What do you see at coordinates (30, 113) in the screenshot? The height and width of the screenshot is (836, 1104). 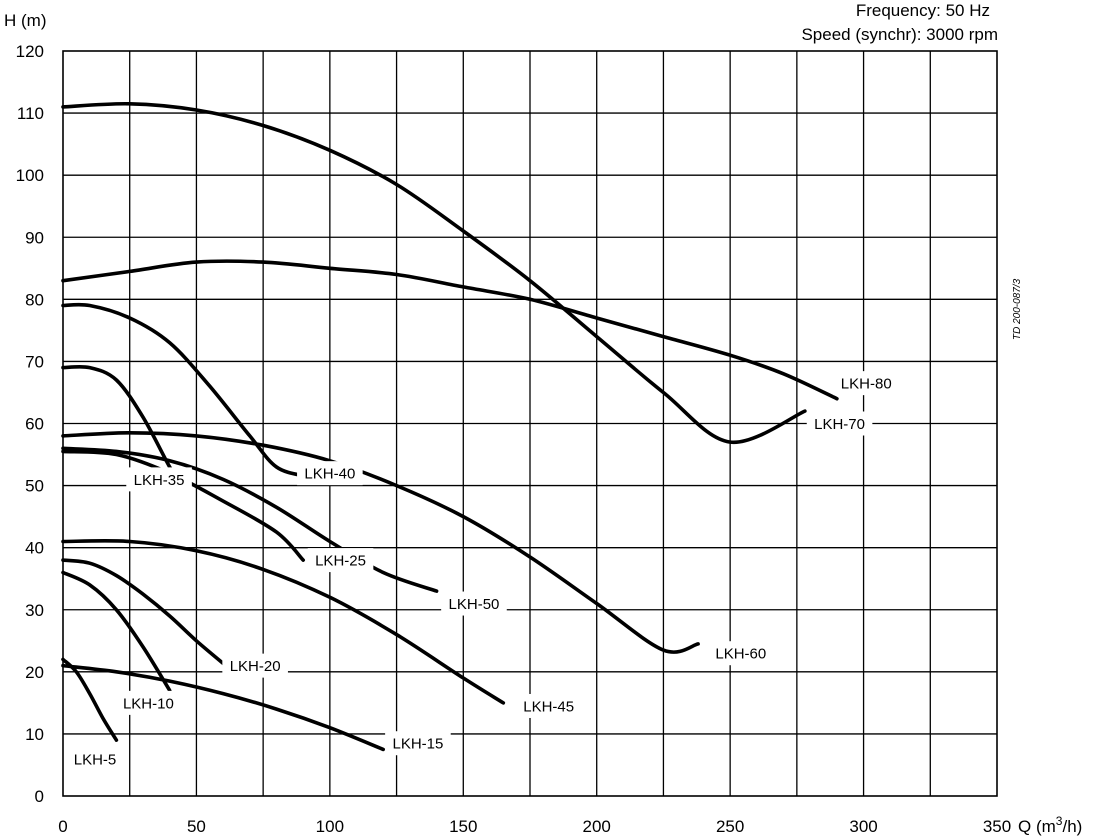 I see `y-tick-label: 110` at bounding box center [30, 113].